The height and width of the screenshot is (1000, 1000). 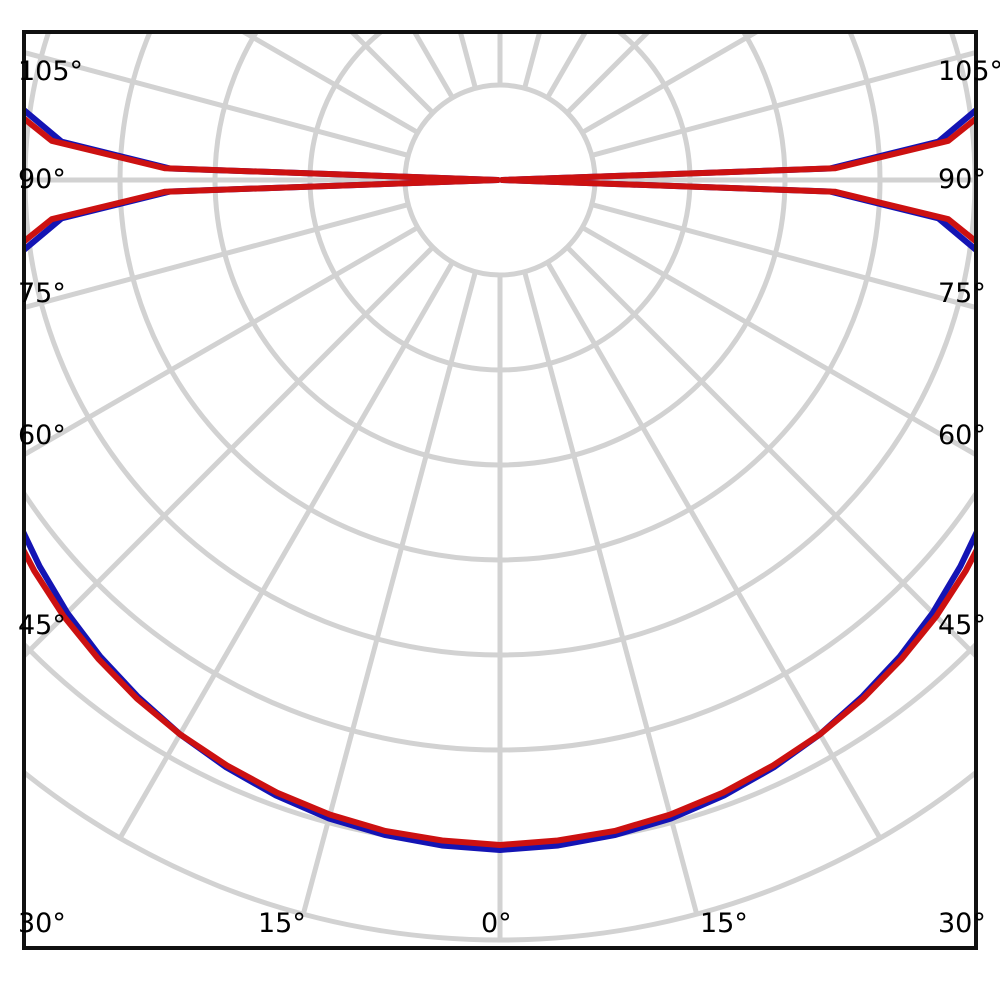 I want to click on axis-label-left-5: 30°, so click(x=42, y=923).